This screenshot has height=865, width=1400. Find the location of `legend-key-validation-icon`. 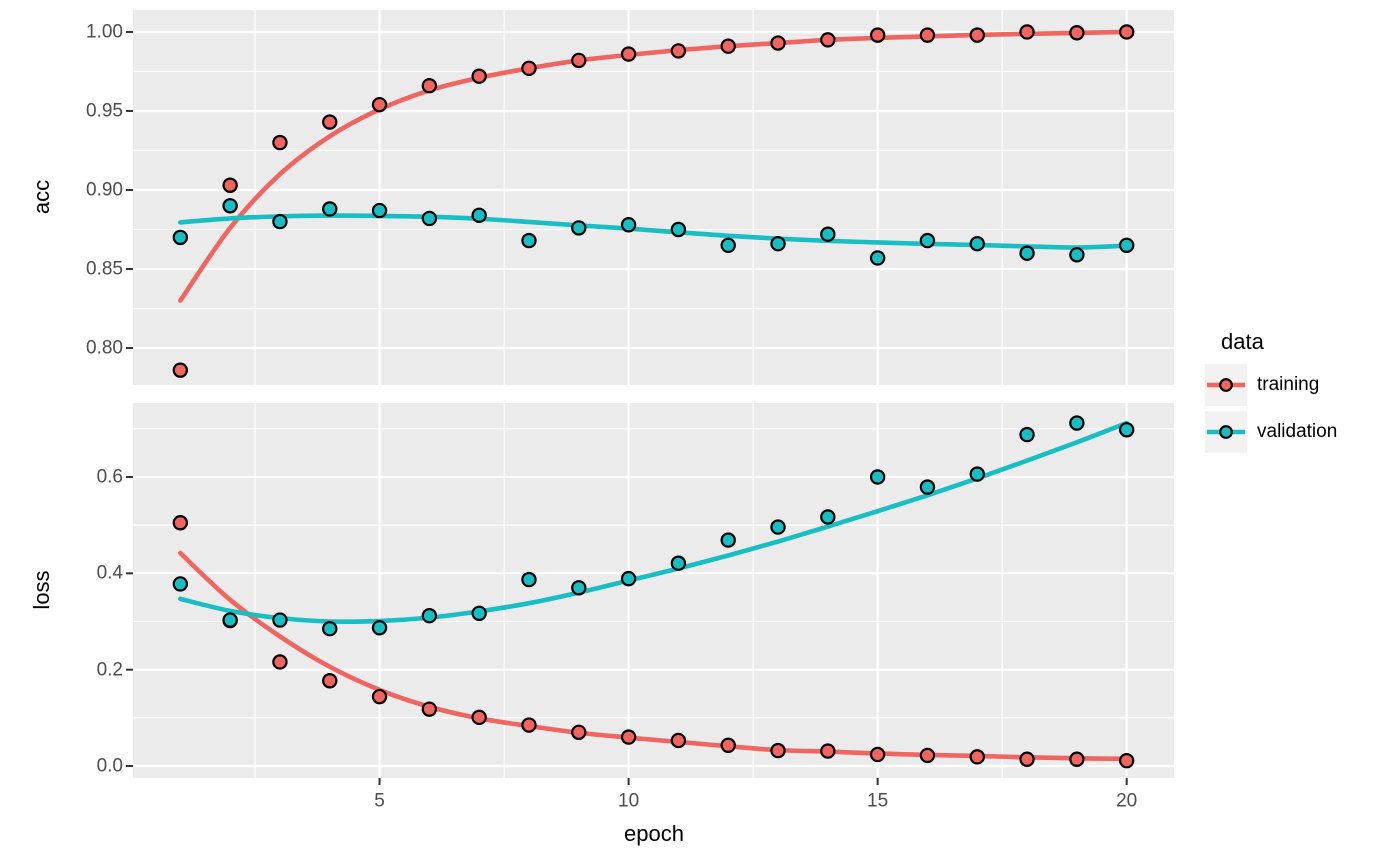

legend-key-validation-icon is located at coordinates (1226, 432).